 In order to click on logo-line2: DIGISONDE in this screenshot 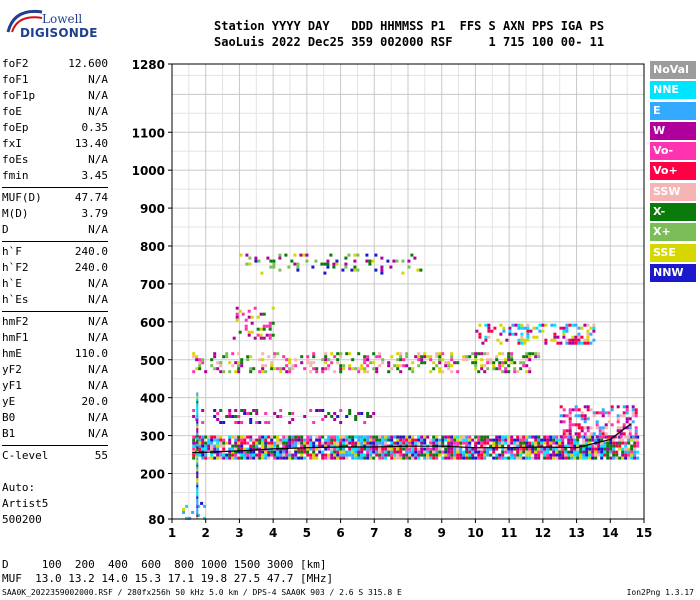, I will do `click(59, 33)`.